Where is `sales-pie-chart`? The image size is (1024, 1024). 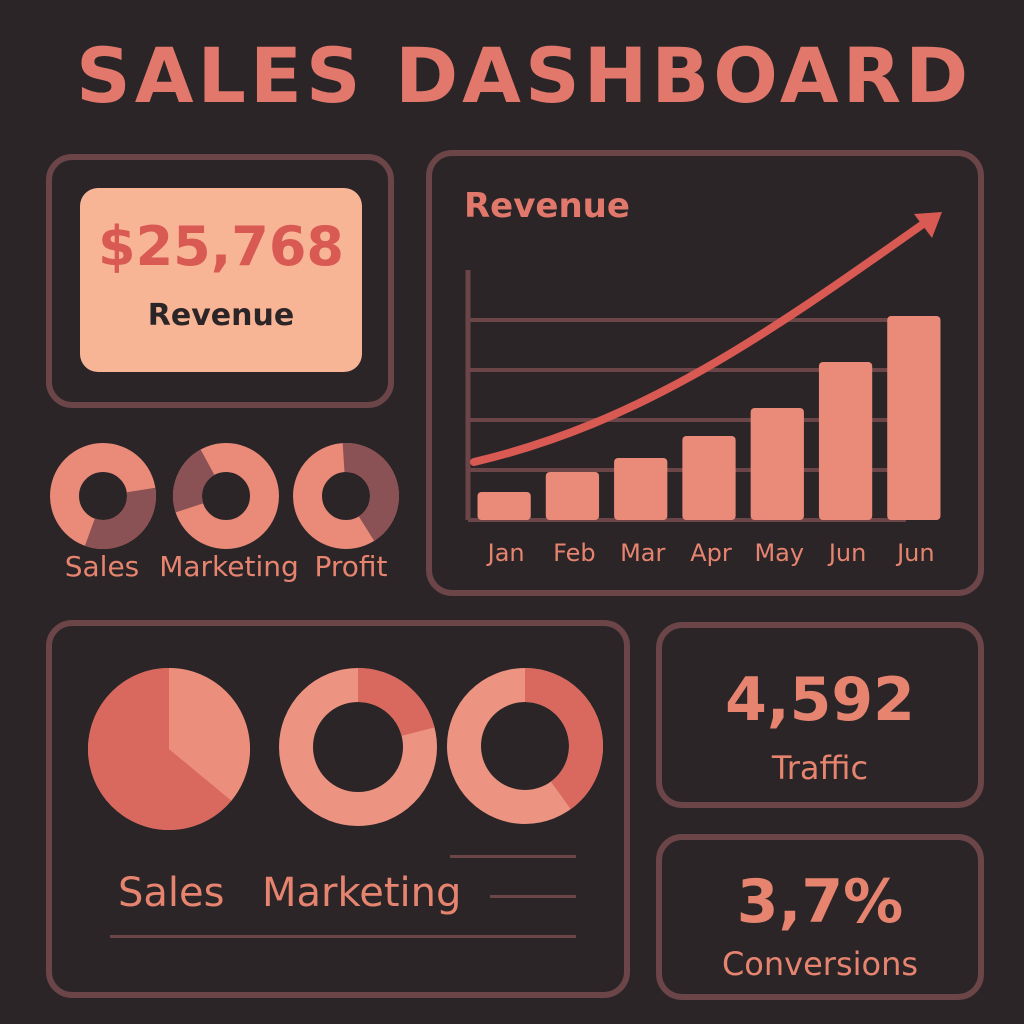
sales-pie-chart is located at coordinates (169, 749).